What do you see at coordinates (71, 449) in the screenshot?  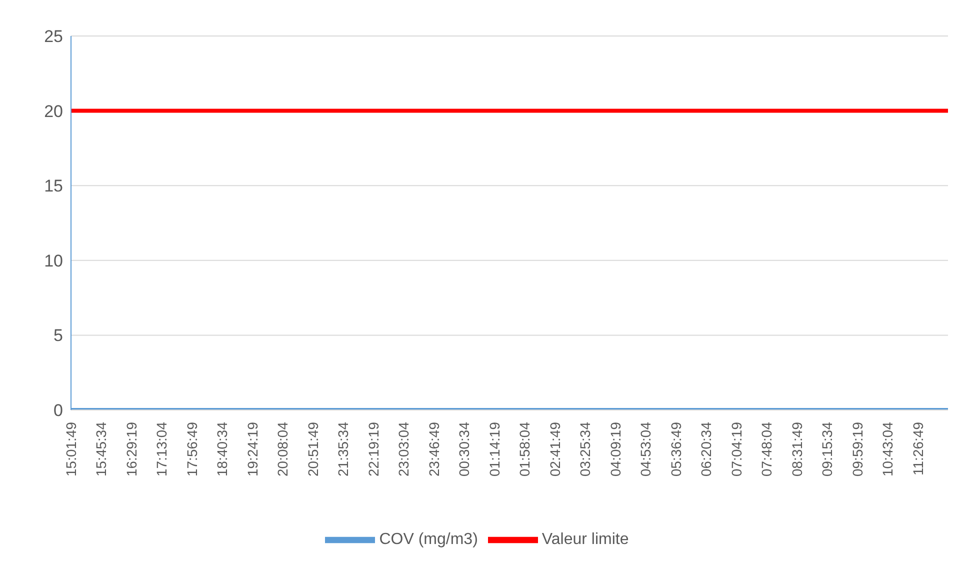 I see `x-tick-label: 15:01:49` at bounding box center [71, 449].